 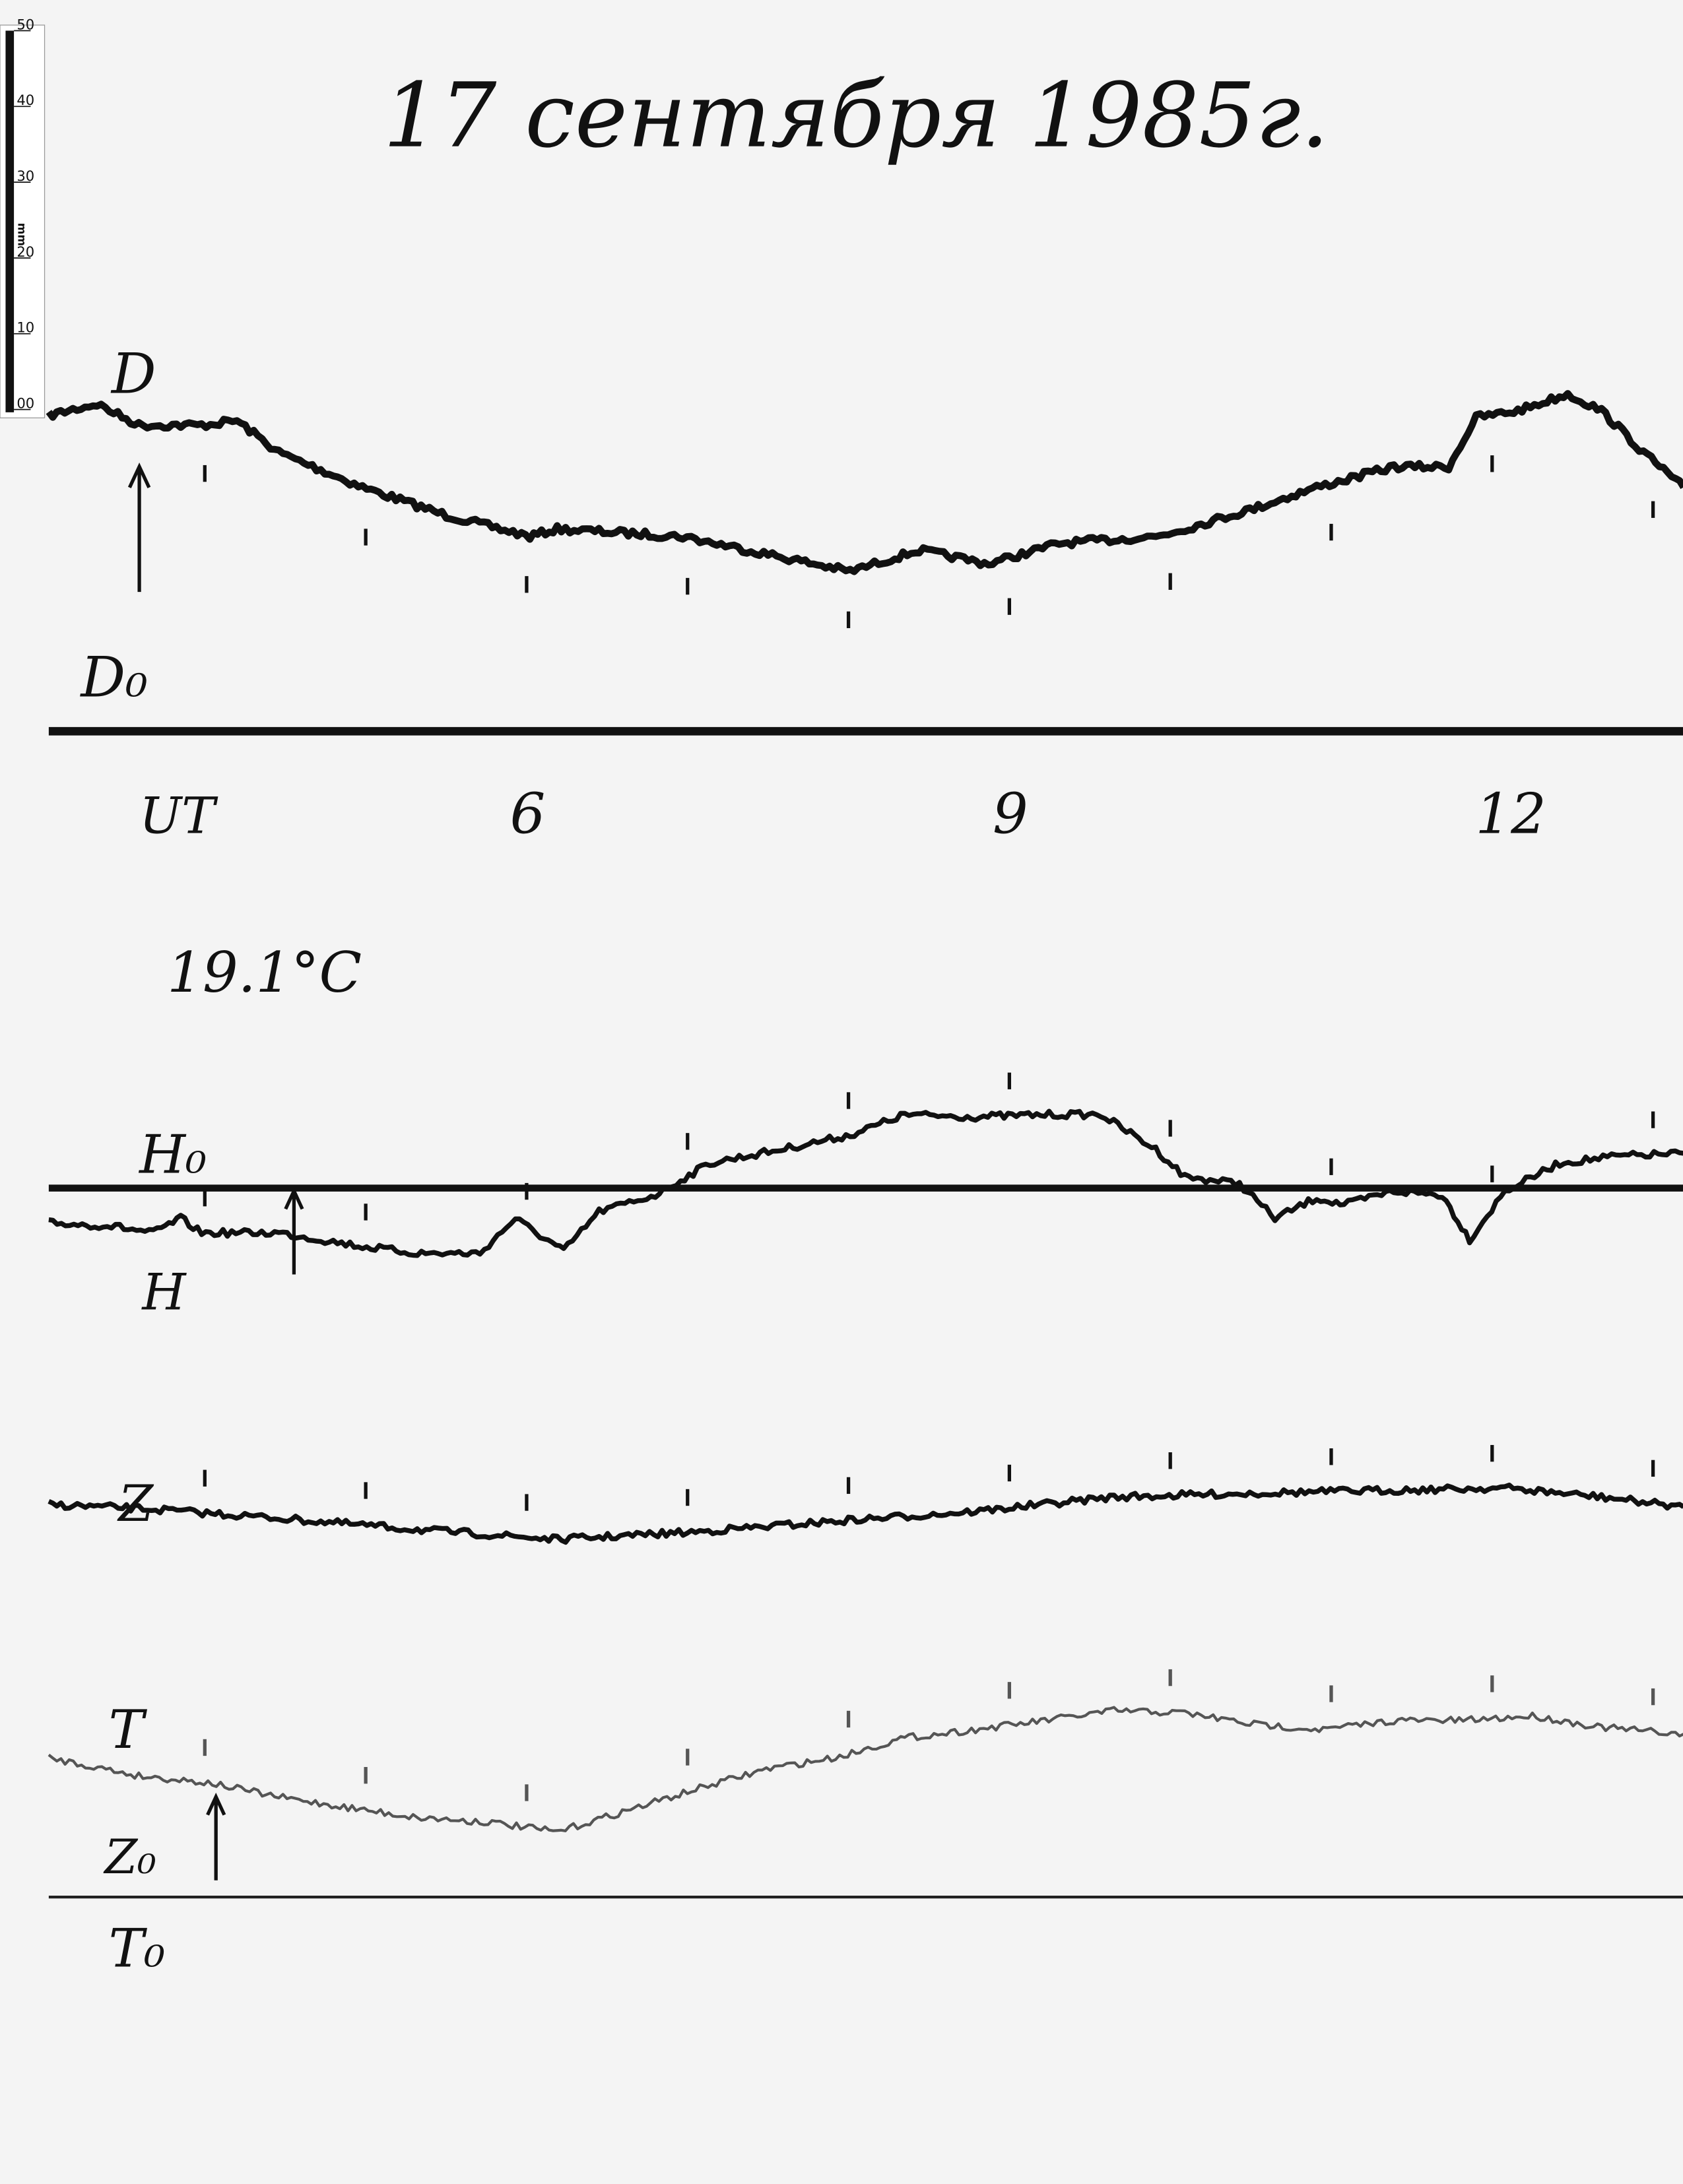 What do you see at coordinates (25, 403) in the screenshot?
I see `ruler-tick-label: 00` at bounding box center [25, 403].